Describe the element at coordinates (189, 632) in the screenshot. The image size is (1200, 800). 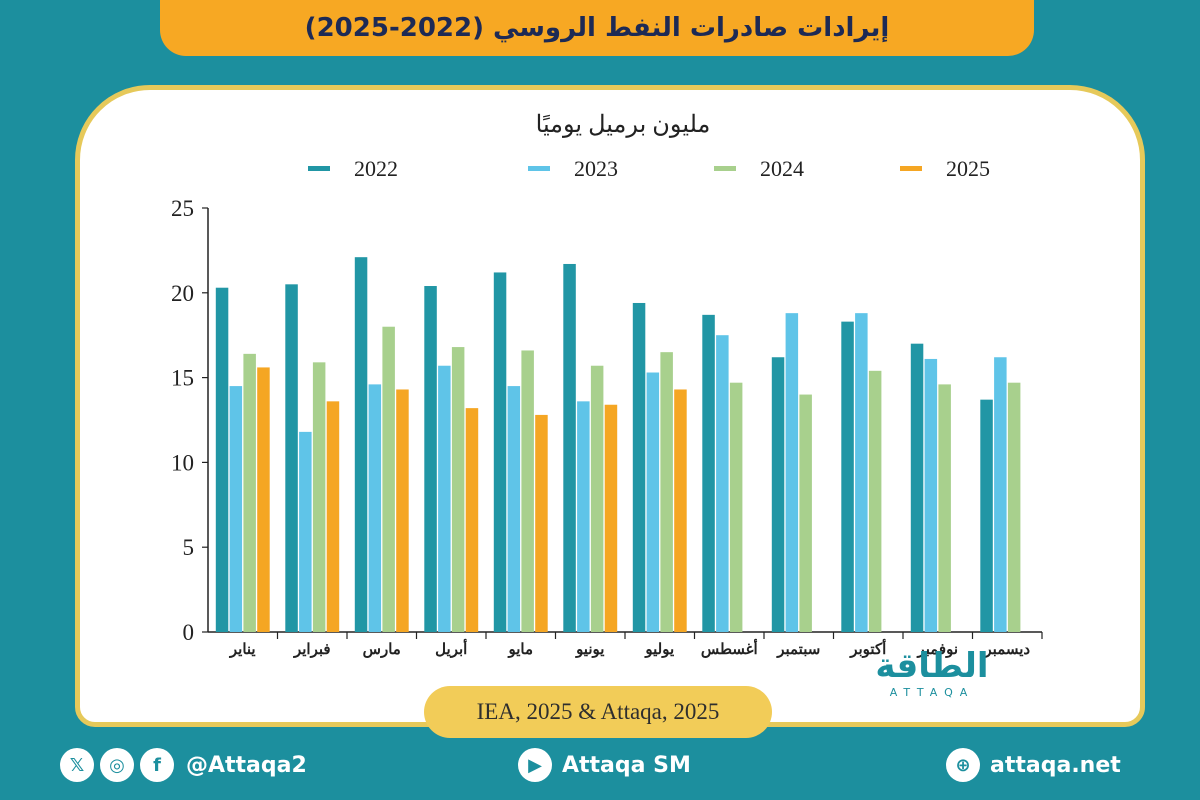
I see `y-tick-label: 0` at that location.